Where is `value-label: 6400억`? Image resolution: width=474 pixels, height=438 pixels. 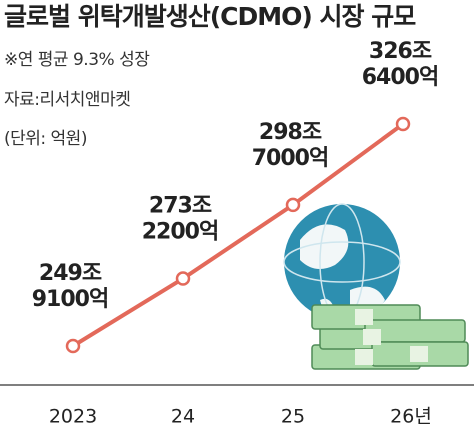
value-label: 6400억 is located at coordinates (400, 77).